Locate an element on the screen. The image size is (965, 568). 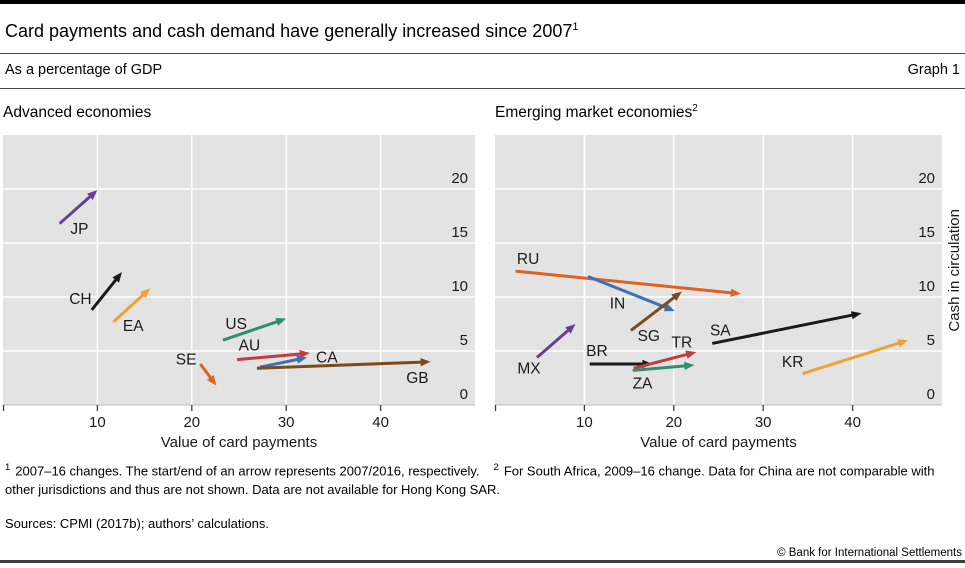
arrow-head-TR is located at coordinates (691, 354).